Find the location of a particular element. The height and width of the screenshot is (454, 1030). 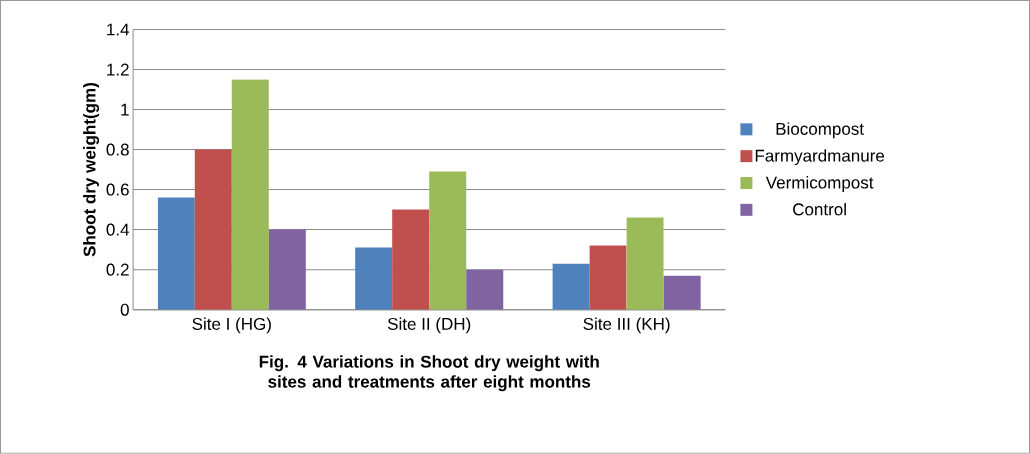

y-tick-label: 0.2 is located at coordinates (117, 269).